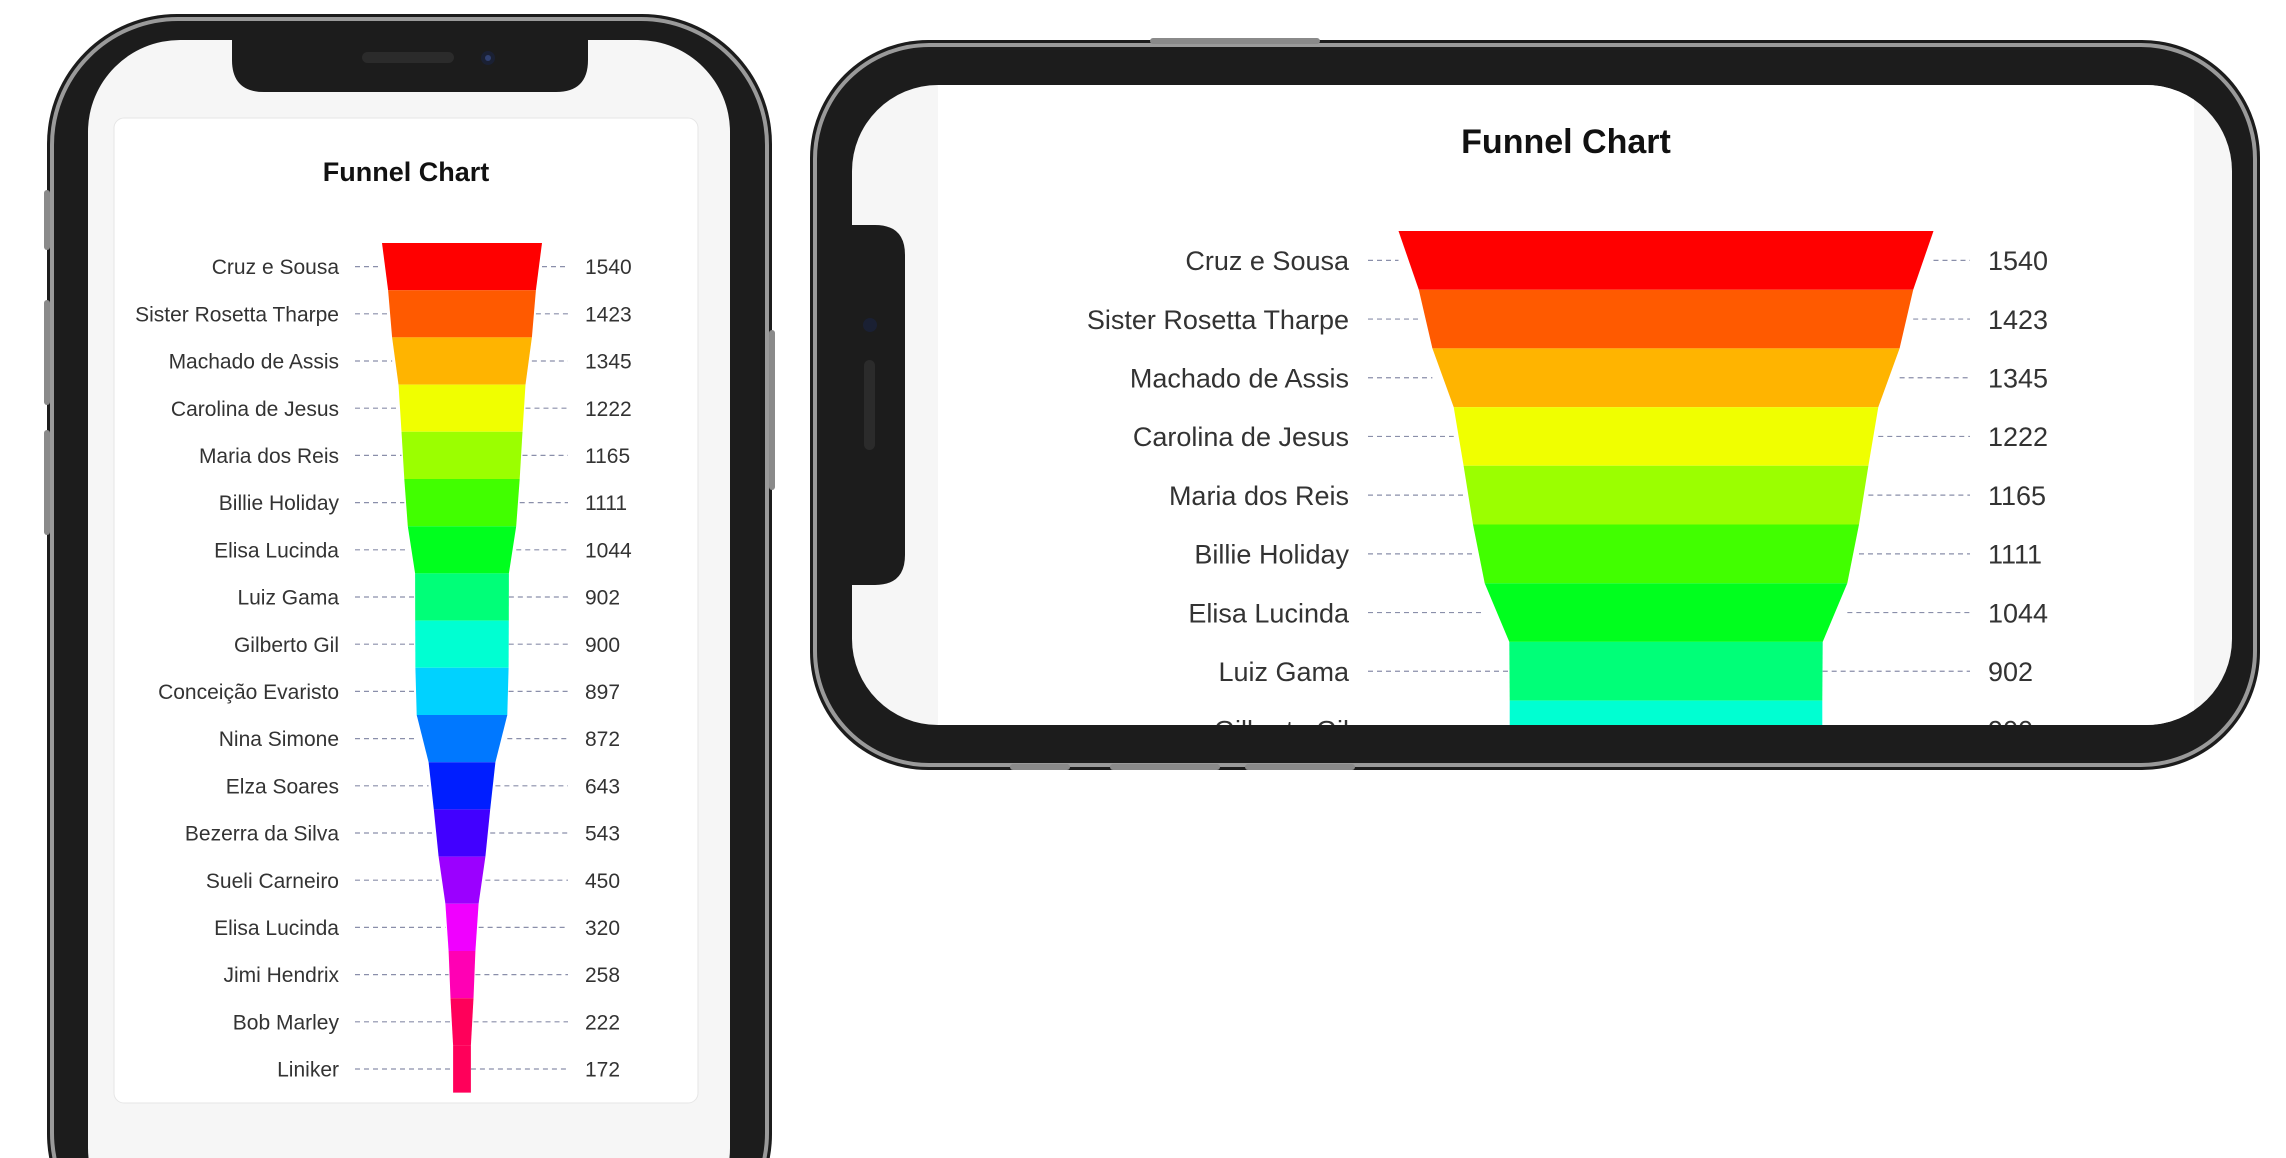 This screenshot has width=2286, height=1158. I want to click on portrait-value-label: 900, so click(602, 645).